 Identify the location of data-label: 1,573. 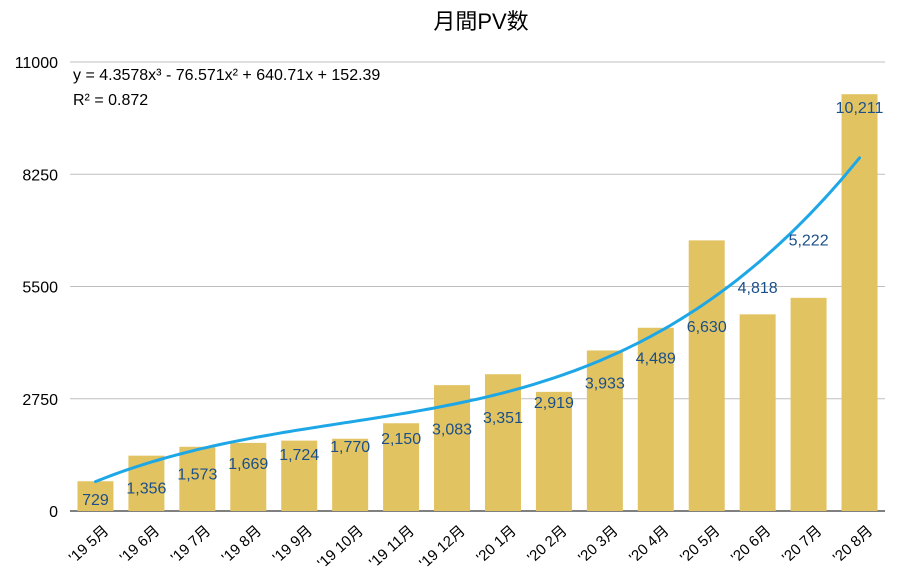
(197, 475).